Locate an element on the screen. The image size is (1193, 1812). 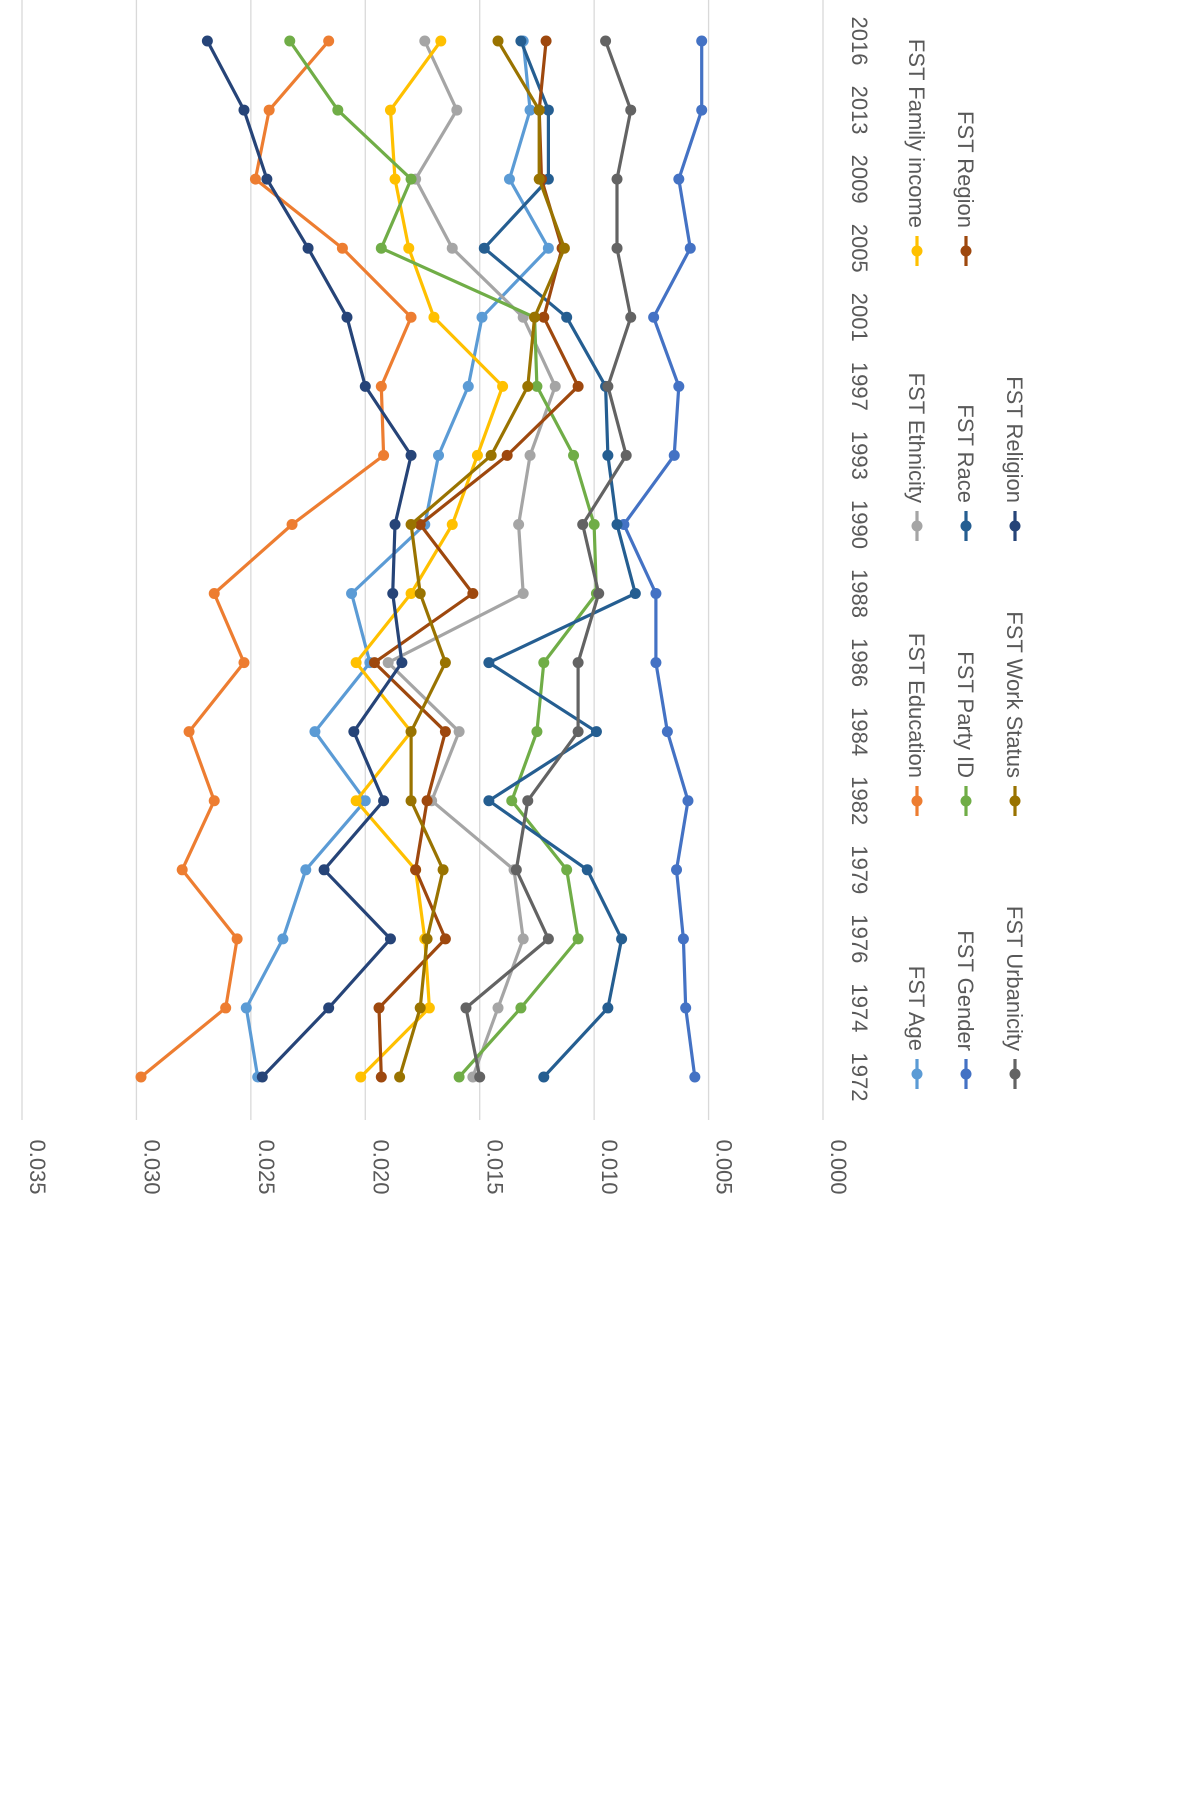
legend-label: FST Gender is located at coordinates (965, 990).